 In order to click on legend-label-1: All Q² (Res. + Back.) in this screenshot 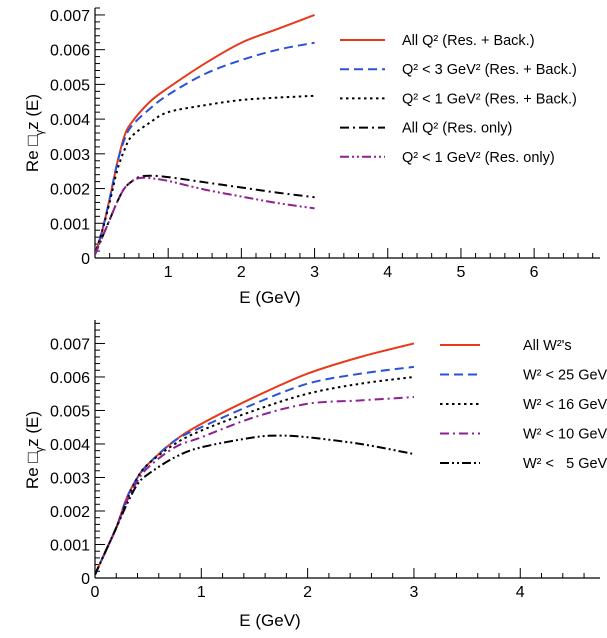, I will do `click(468, 41)`.